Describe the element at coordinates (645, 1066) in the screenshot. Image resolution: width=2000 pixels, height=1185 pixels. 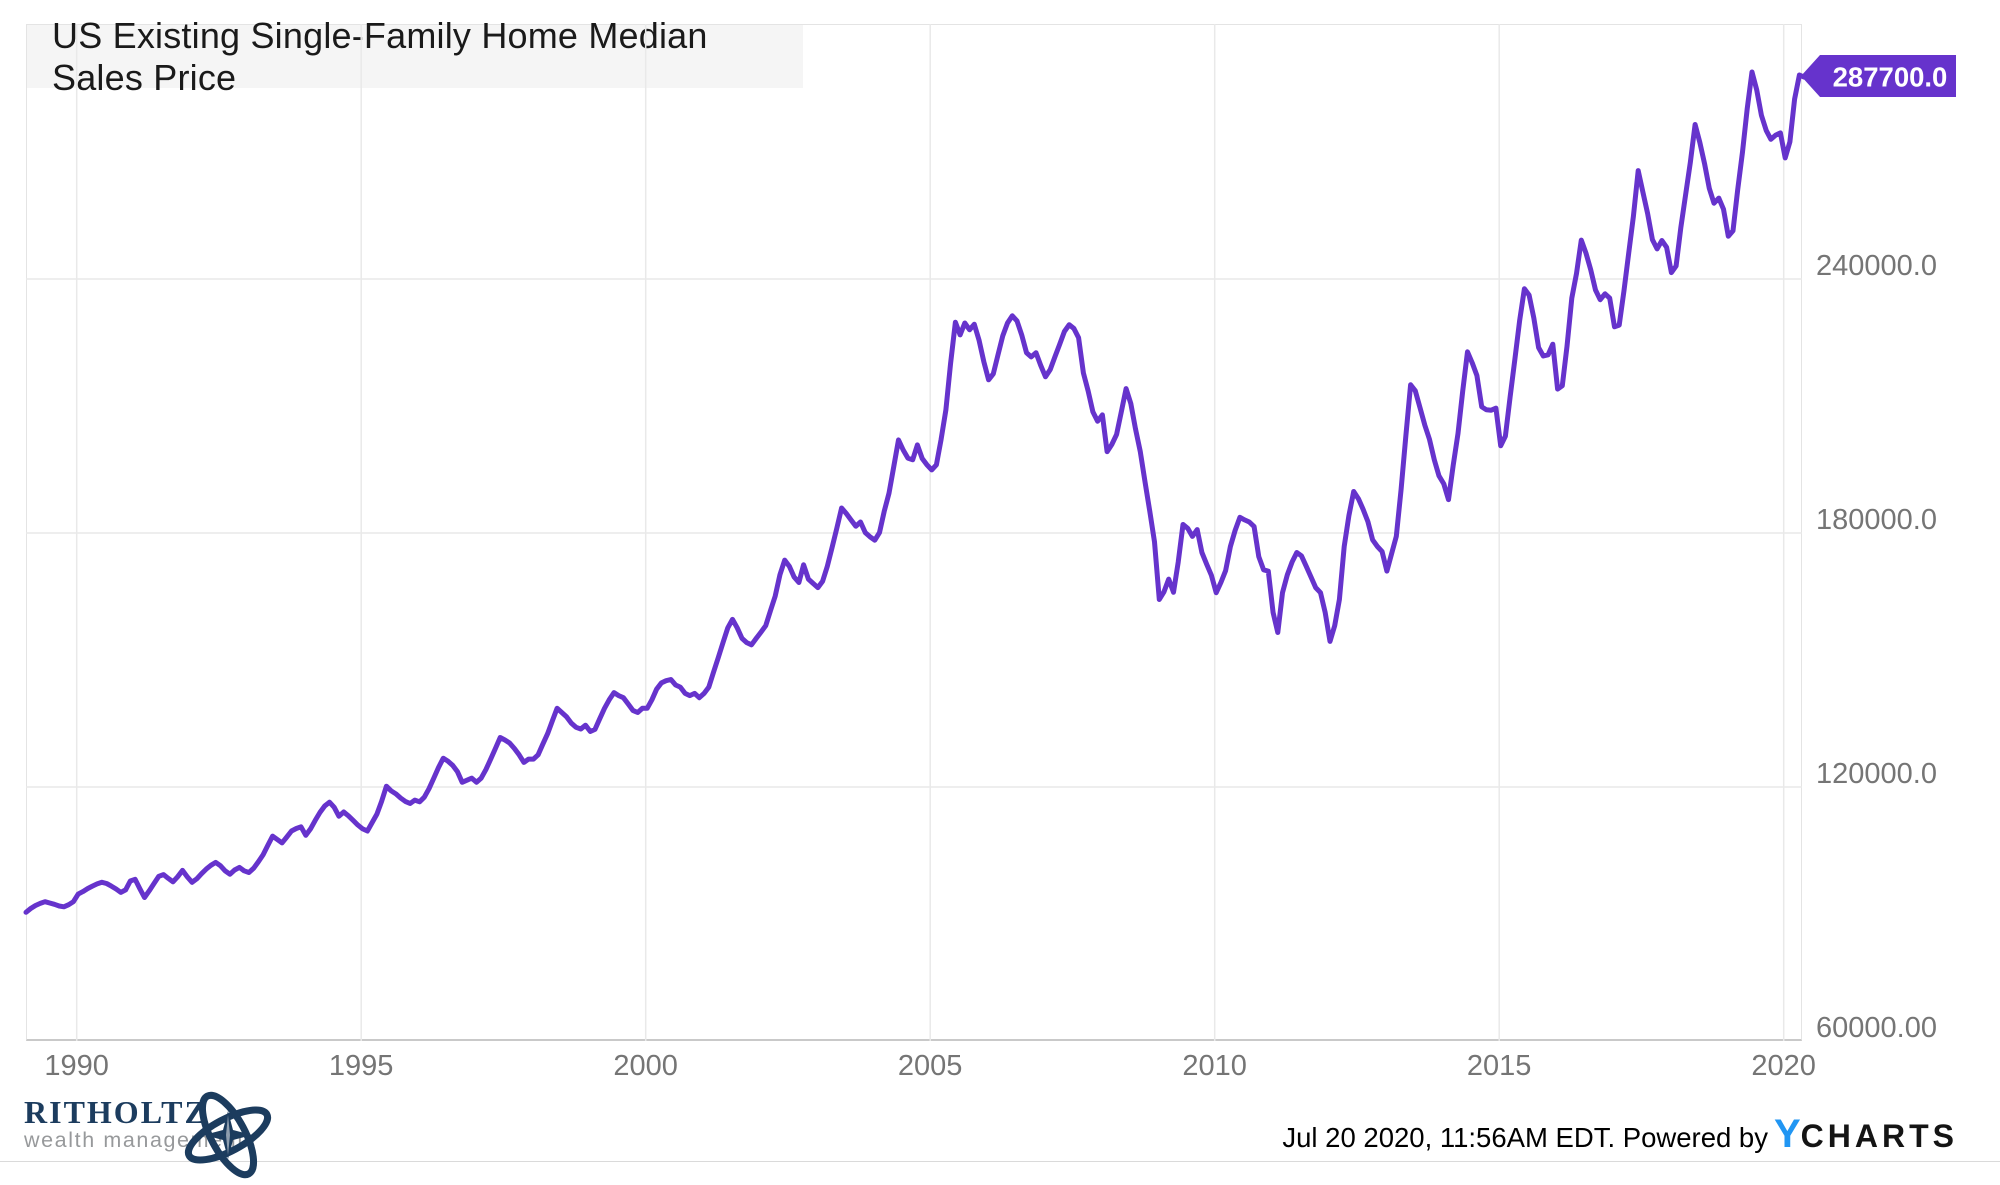
I see `x-tick-label: 2000` at that location.